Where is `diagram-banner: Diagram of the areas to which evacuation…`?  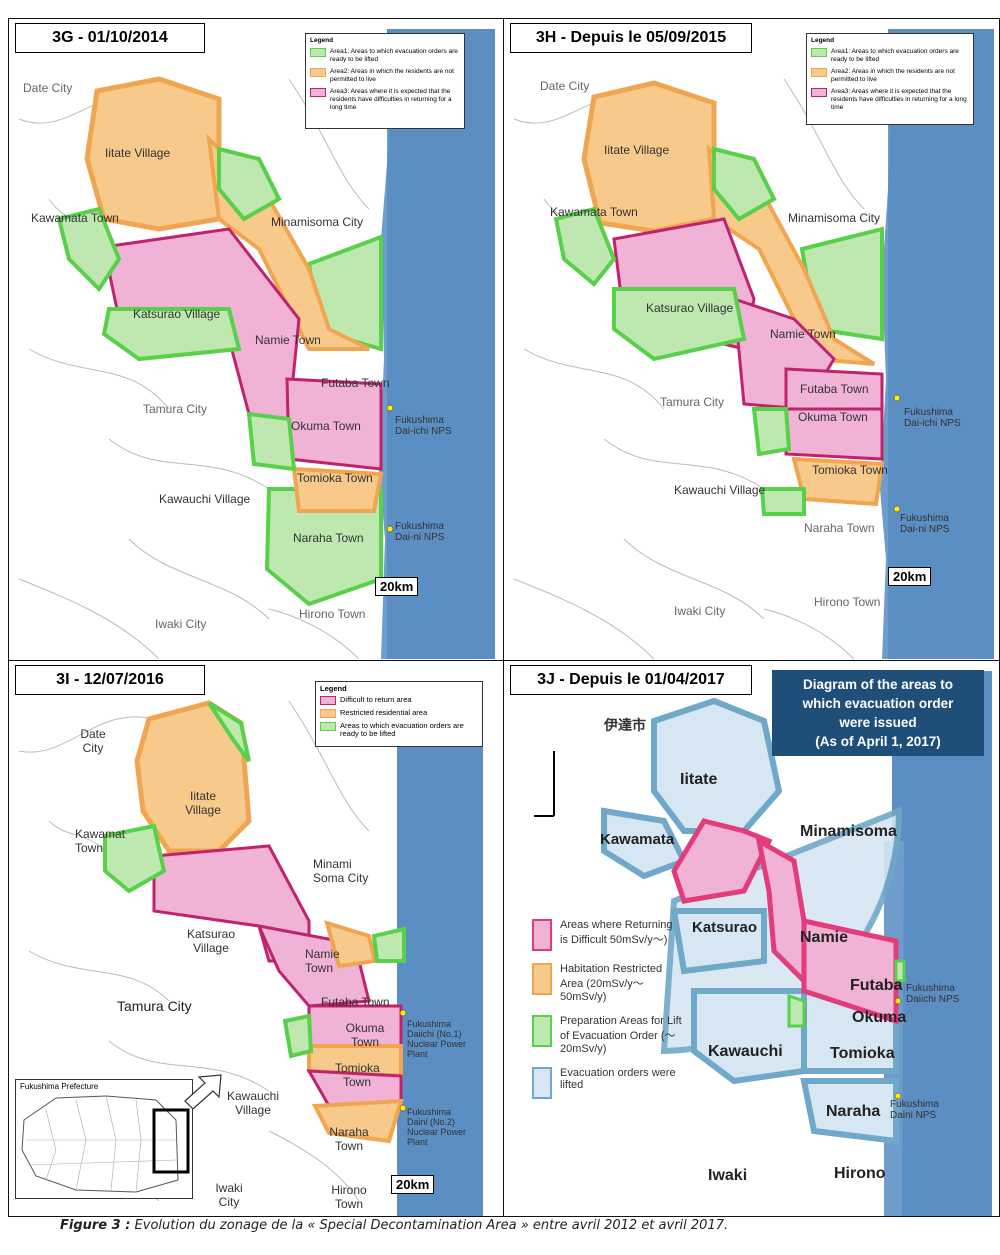 diagram-banner: Diagram of the areas to which evacuation… is located at coordinates (878, 713).